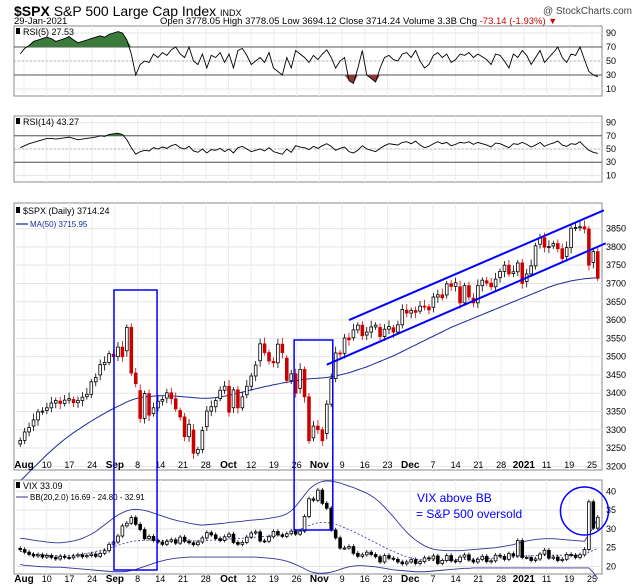 The height and width of the screenshot is (584, 640). I want to click on vix-title: VIX 33.09, so click(43, 486).